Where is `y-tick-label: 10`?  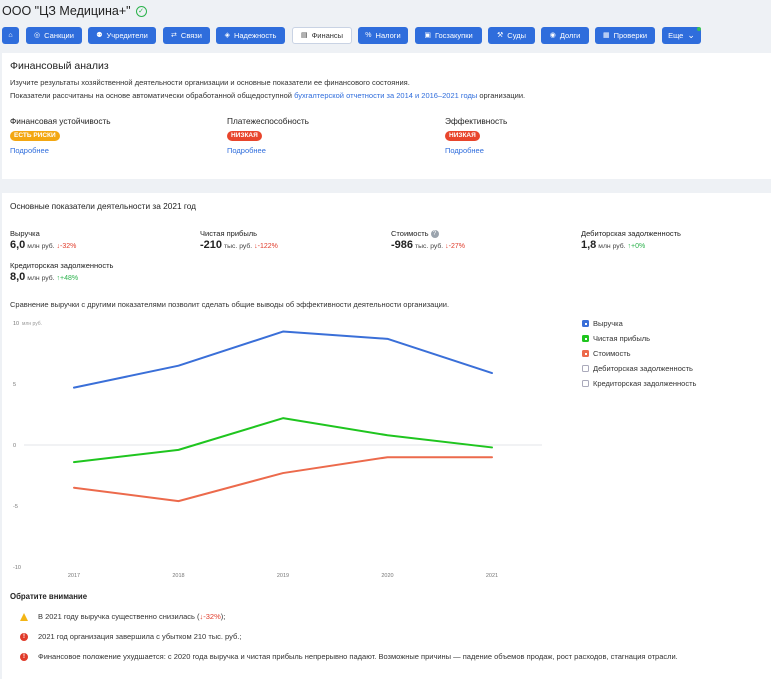
y-tick-label: 10 is located at coordinates (16, 324).